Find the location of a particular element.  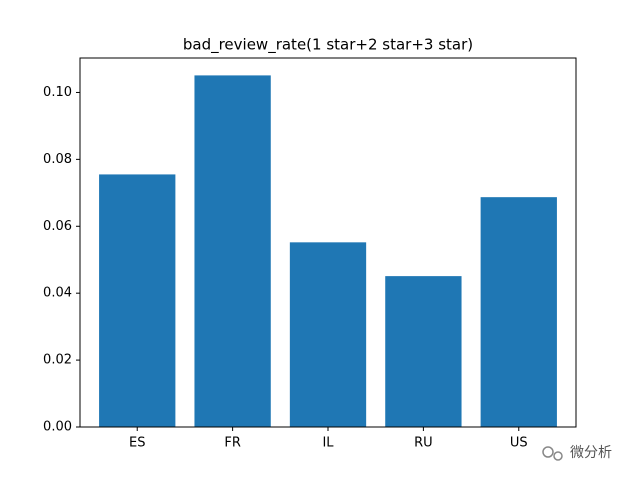

chart-title: bad_review_rate(1 star+2 star+3 star) is located at coordinates (328, 45).